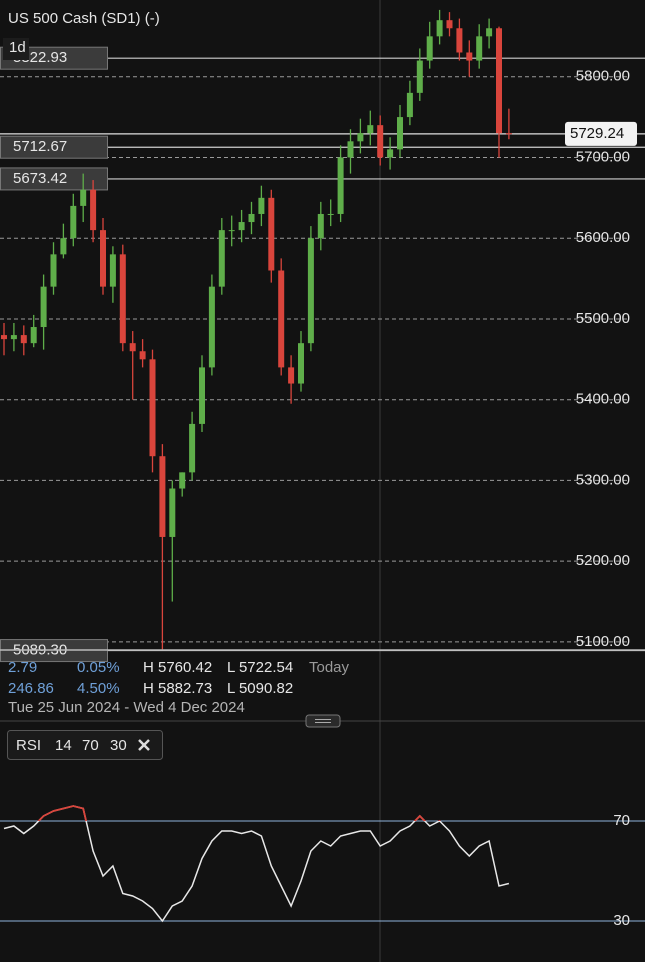 The width and height of the screenshot is (645, 962). Describe the element at coordinates (603, 399) in the screenshot. I see `y-tick-label: 5400.00` at that location.